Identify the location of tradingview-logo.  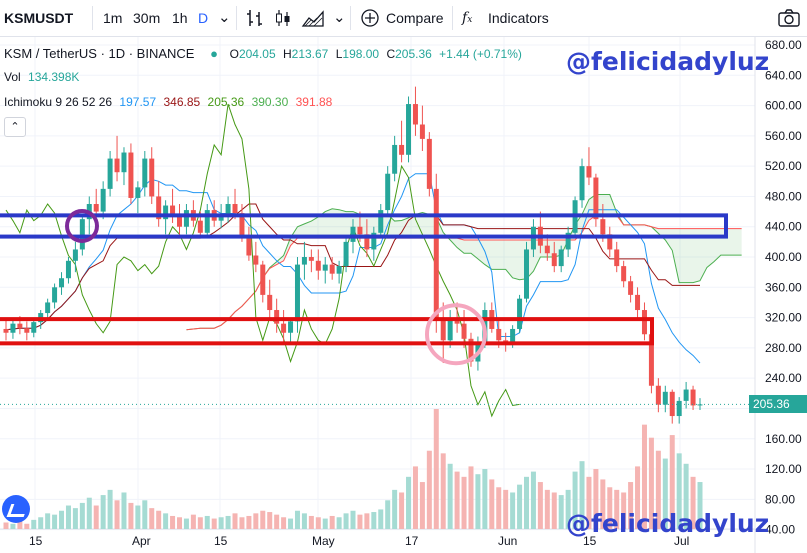
(16, 509).